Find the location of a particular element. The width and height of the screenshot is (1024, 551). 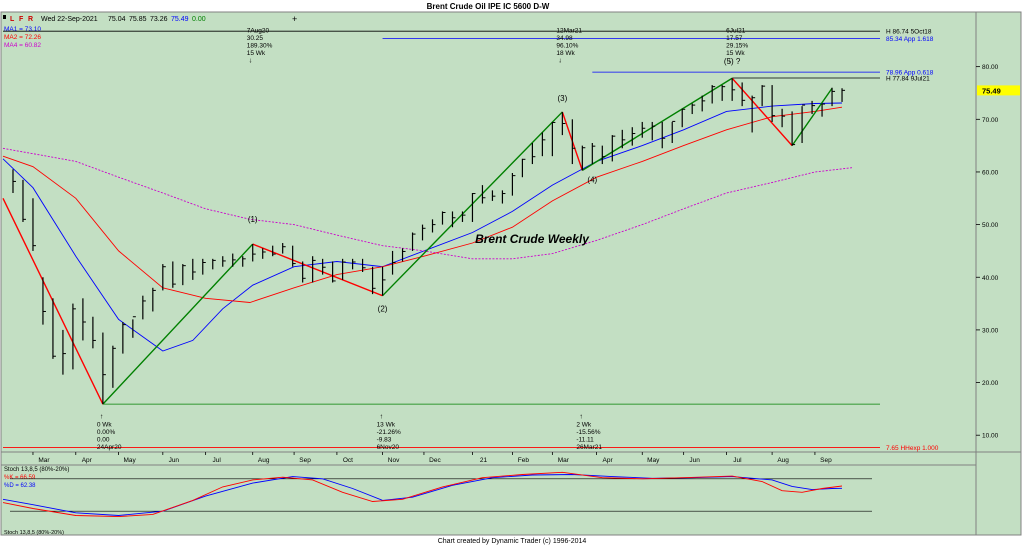

price-axis-label: 70.00 is located at coordinates (990, 120).